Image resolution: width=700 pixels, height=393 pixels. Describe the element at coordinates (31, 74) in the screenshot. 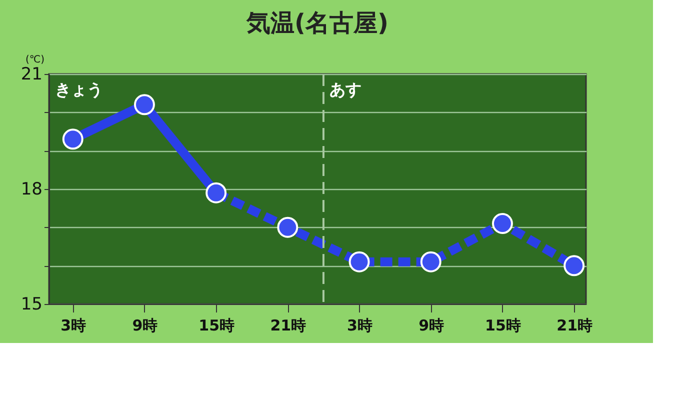

I see `y-tick-label: 21` at that location.